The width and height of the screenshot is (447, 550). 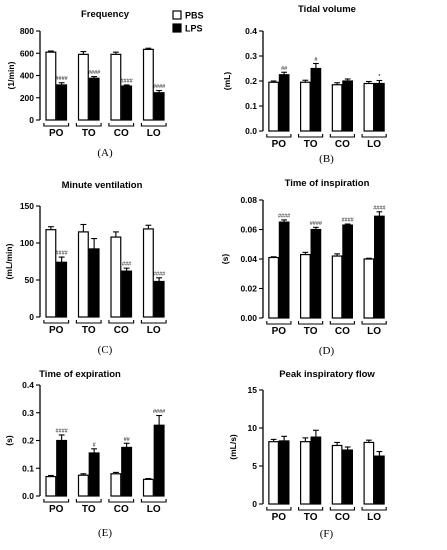 What do you see at coordinates (188, 22) in the screenshot?
I see `legend: PBS LPS` at bounding box center [188, 22].